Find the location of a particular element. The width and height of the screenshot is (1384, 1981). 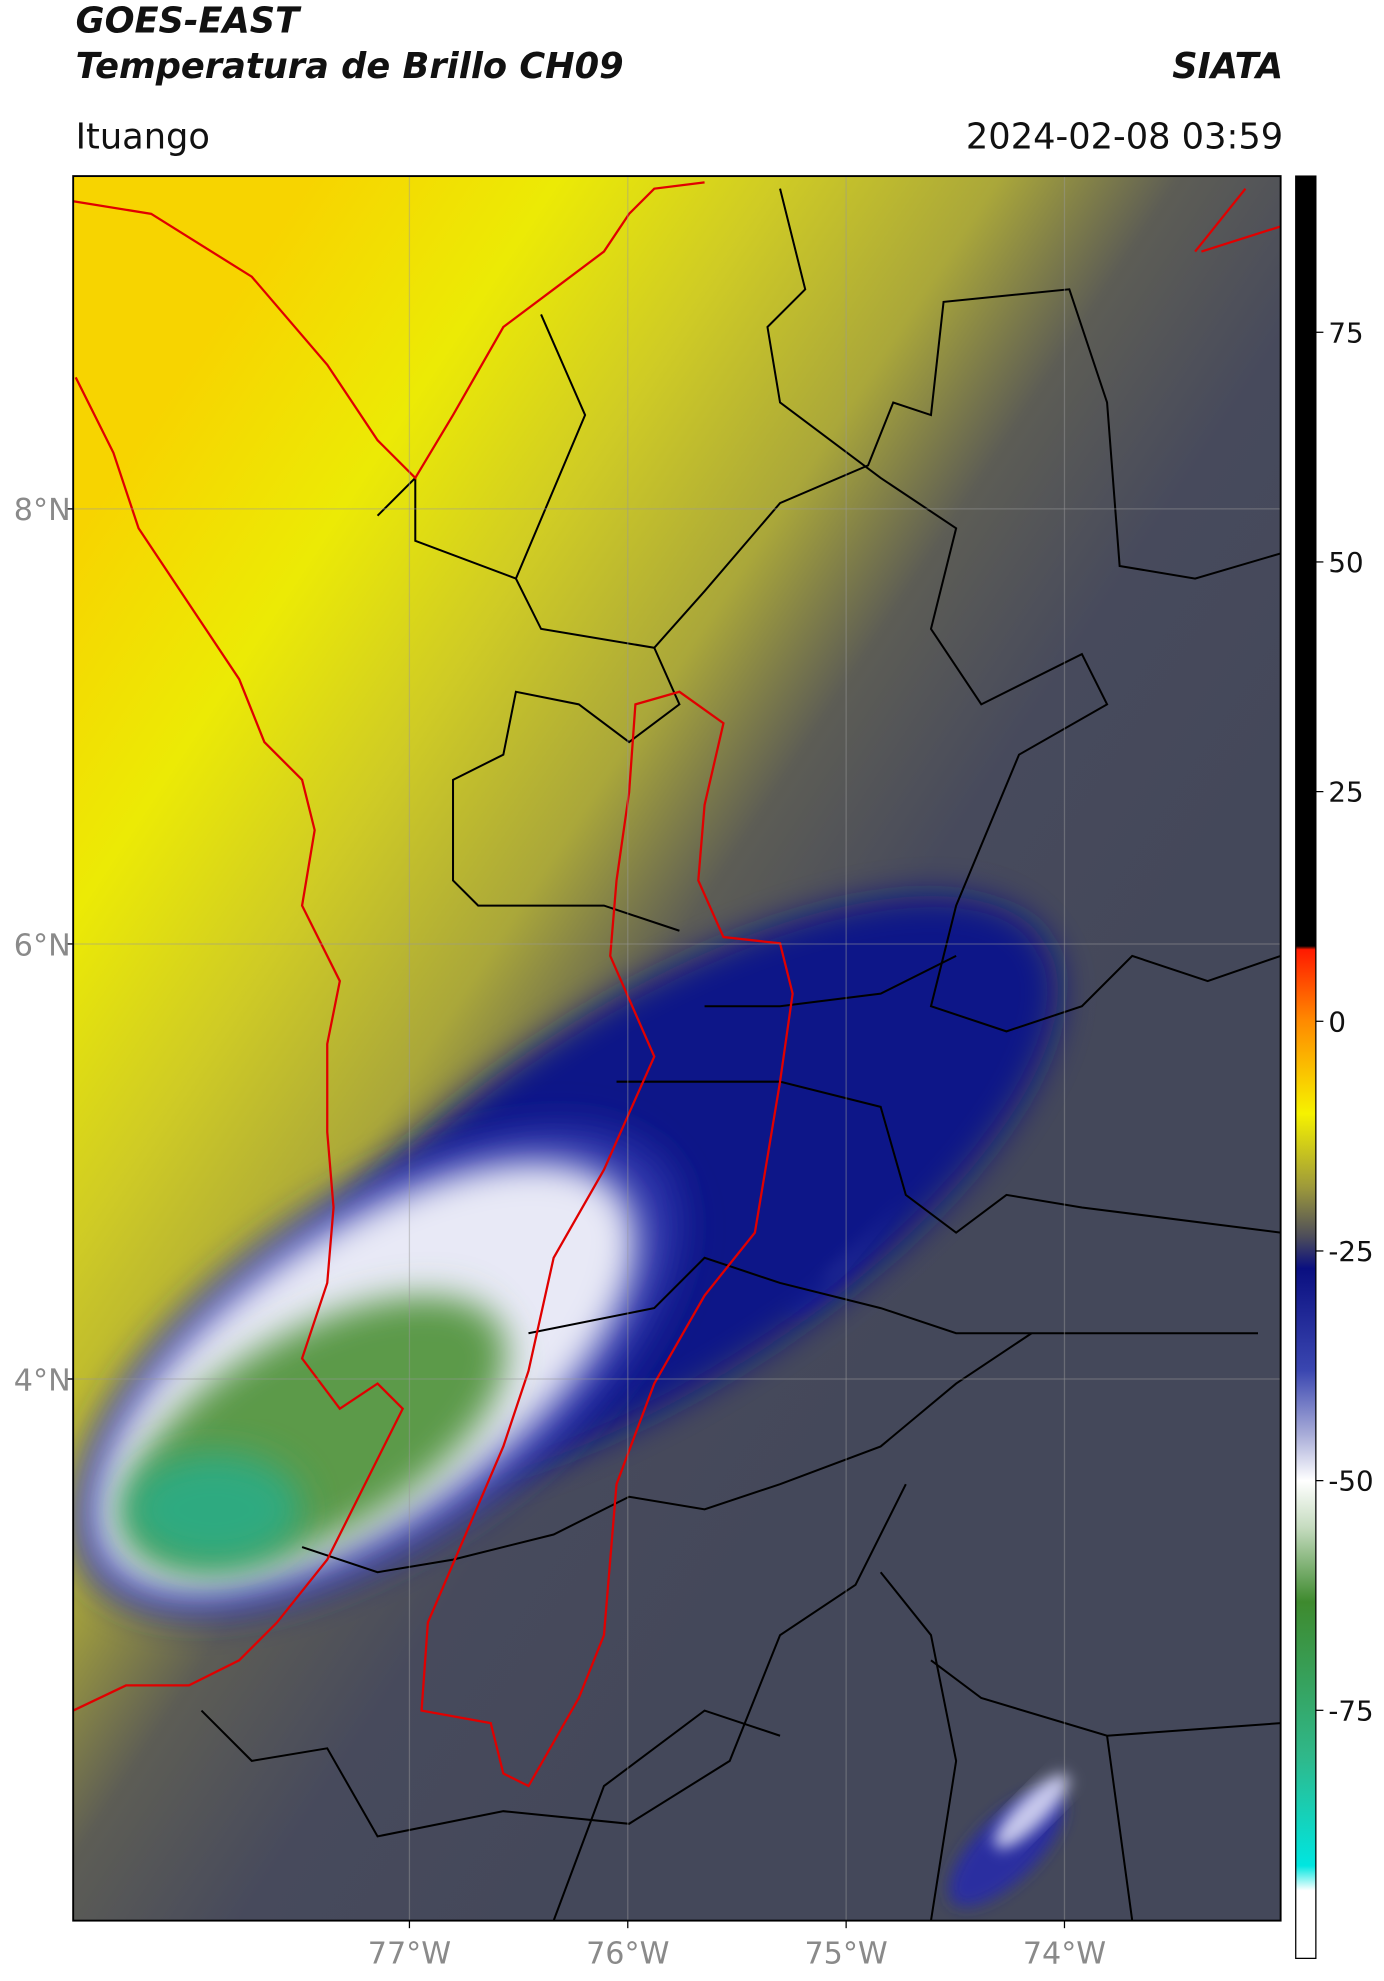

subtitle: Temperatura de Brillo CH09 is located at coordinates (350, 66).